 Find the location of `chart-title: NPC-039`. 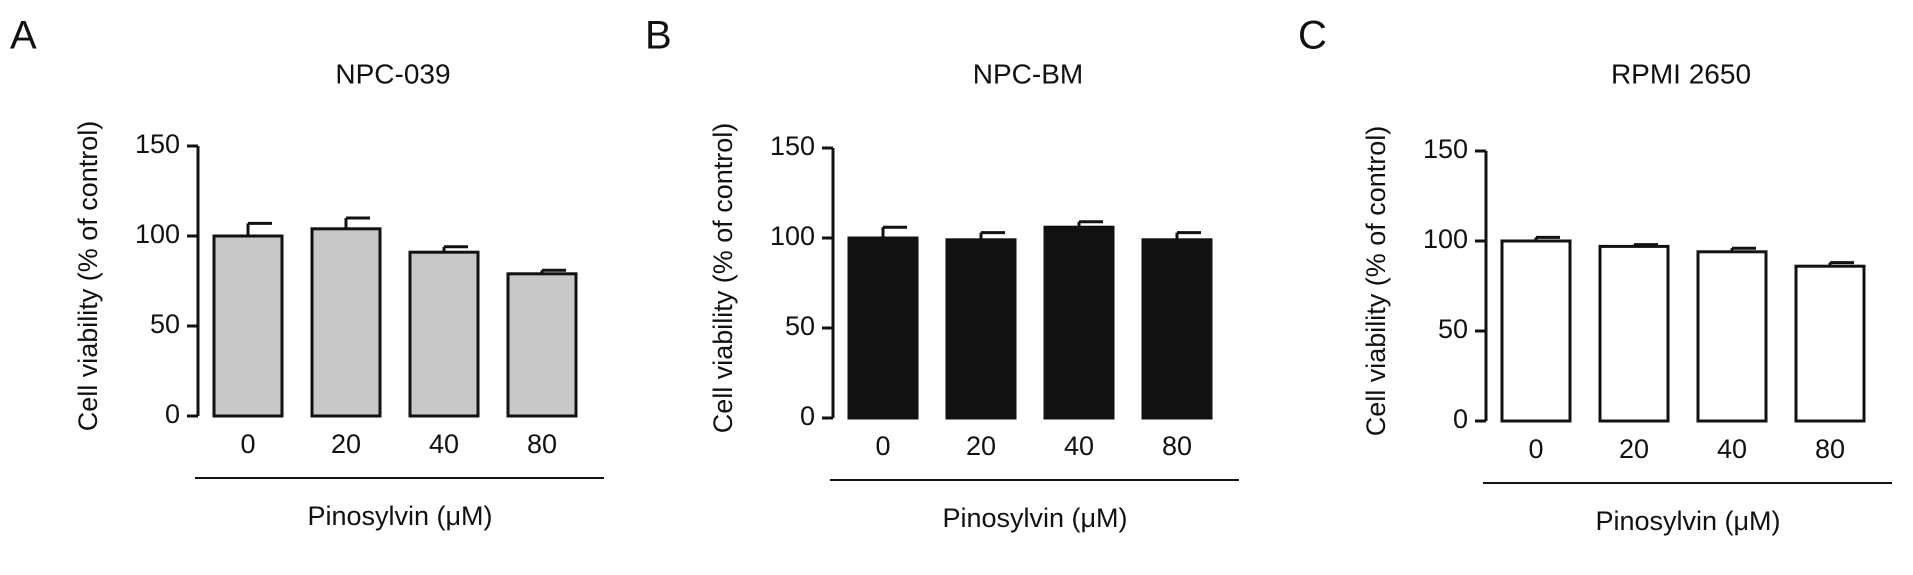

chart-title: NPC-039 is located at coordinates (392, 73).